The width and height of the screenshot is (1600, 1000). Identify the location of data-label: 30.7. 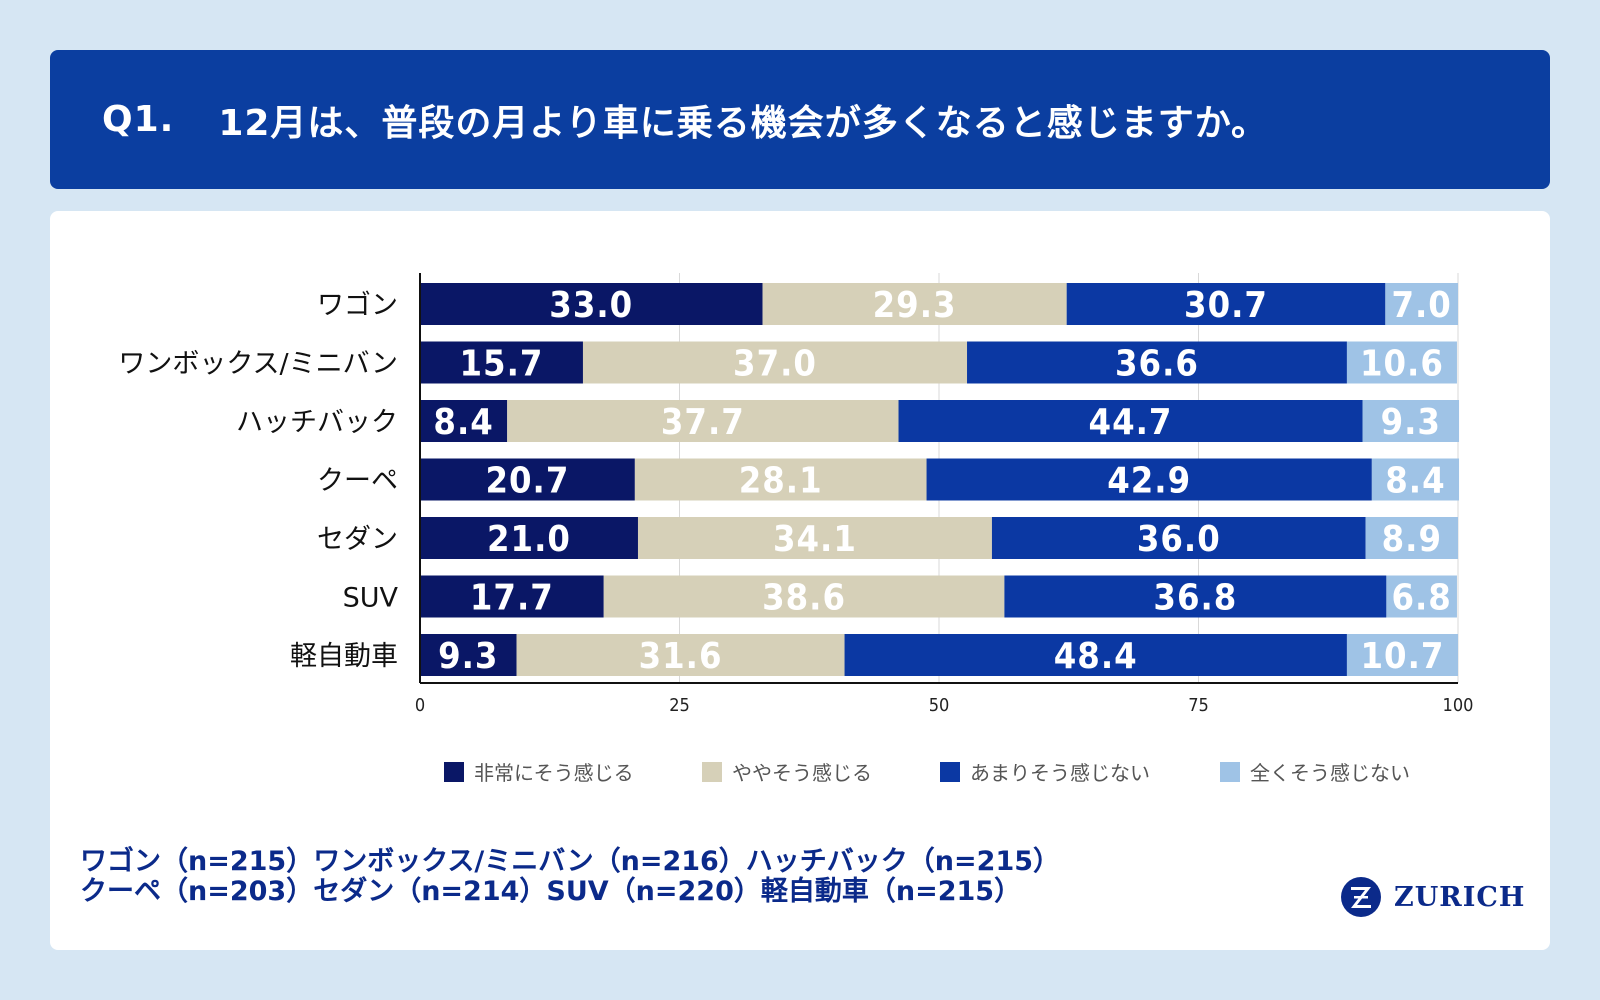
(1226, 305).